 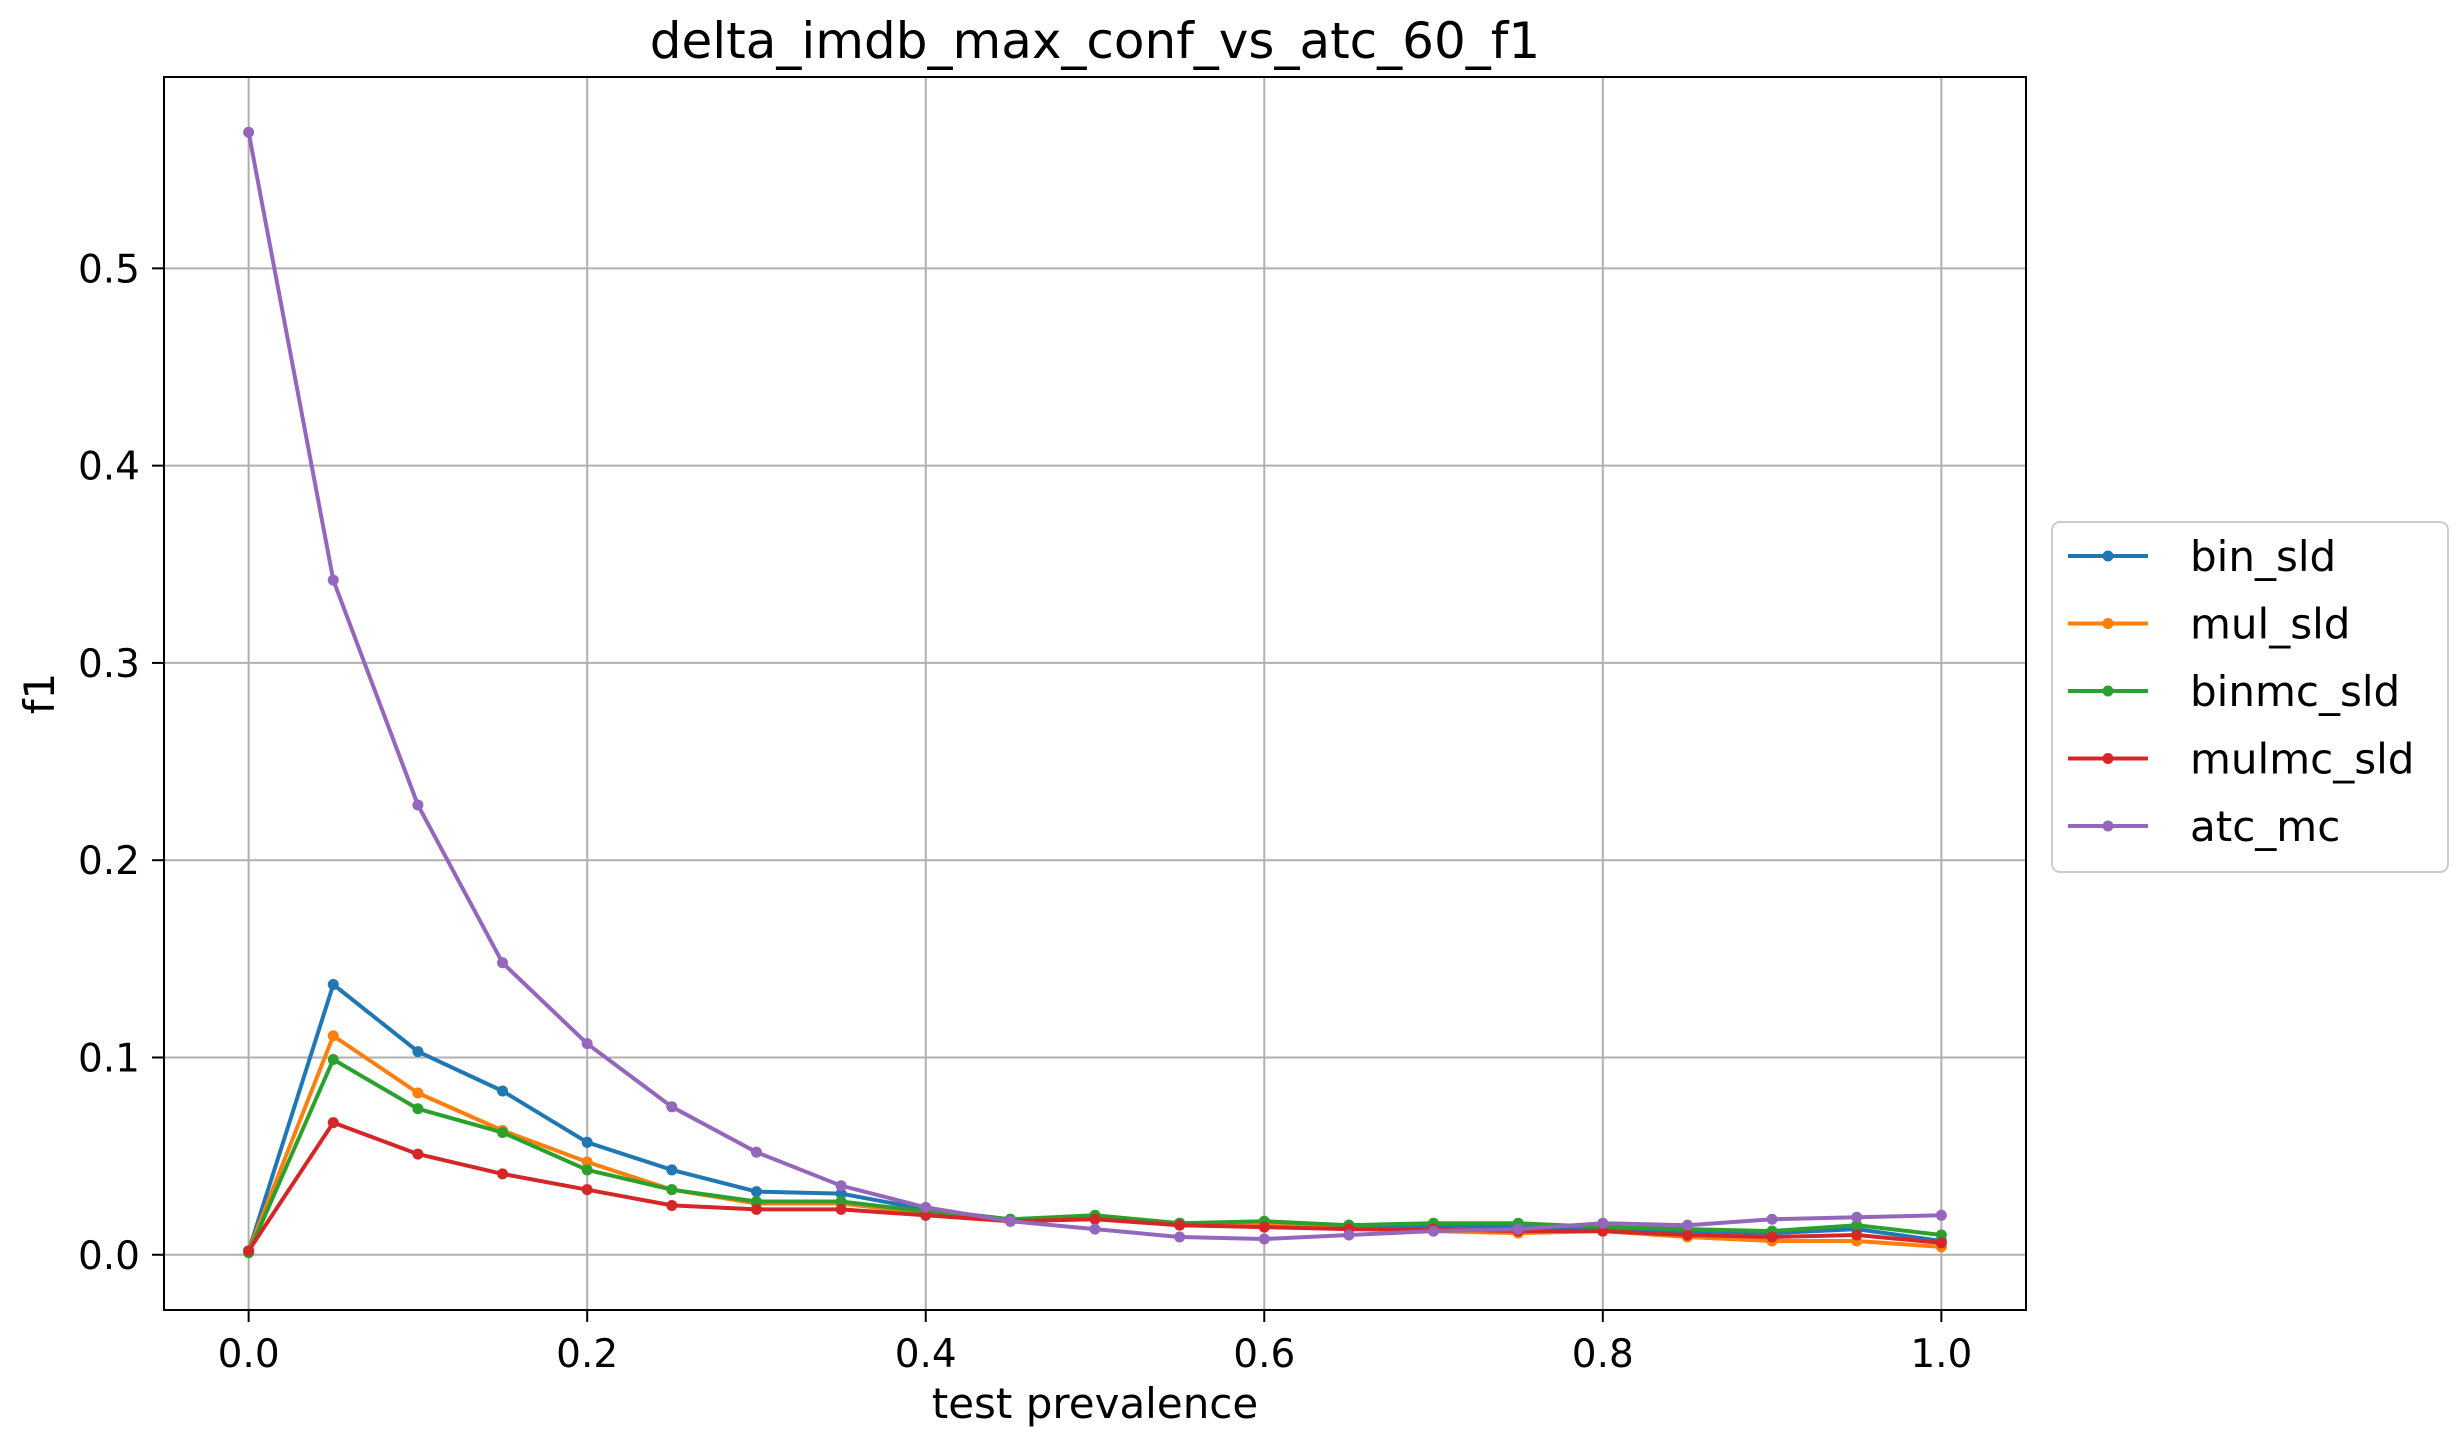 I want to click on legend: bin_sld mul_sld binmc_sld mulmc_sld atc_mc, so click(x=2250, y=697).